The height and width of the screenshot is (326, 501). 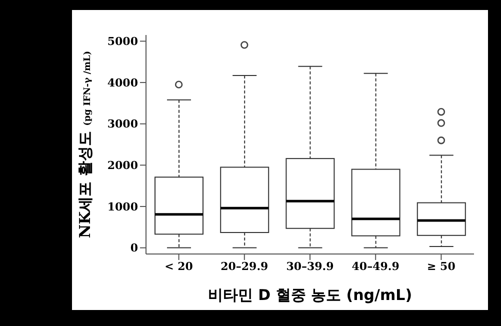 I want to click on x-tick-label: 40–49.9, so click(x=376, y=266).